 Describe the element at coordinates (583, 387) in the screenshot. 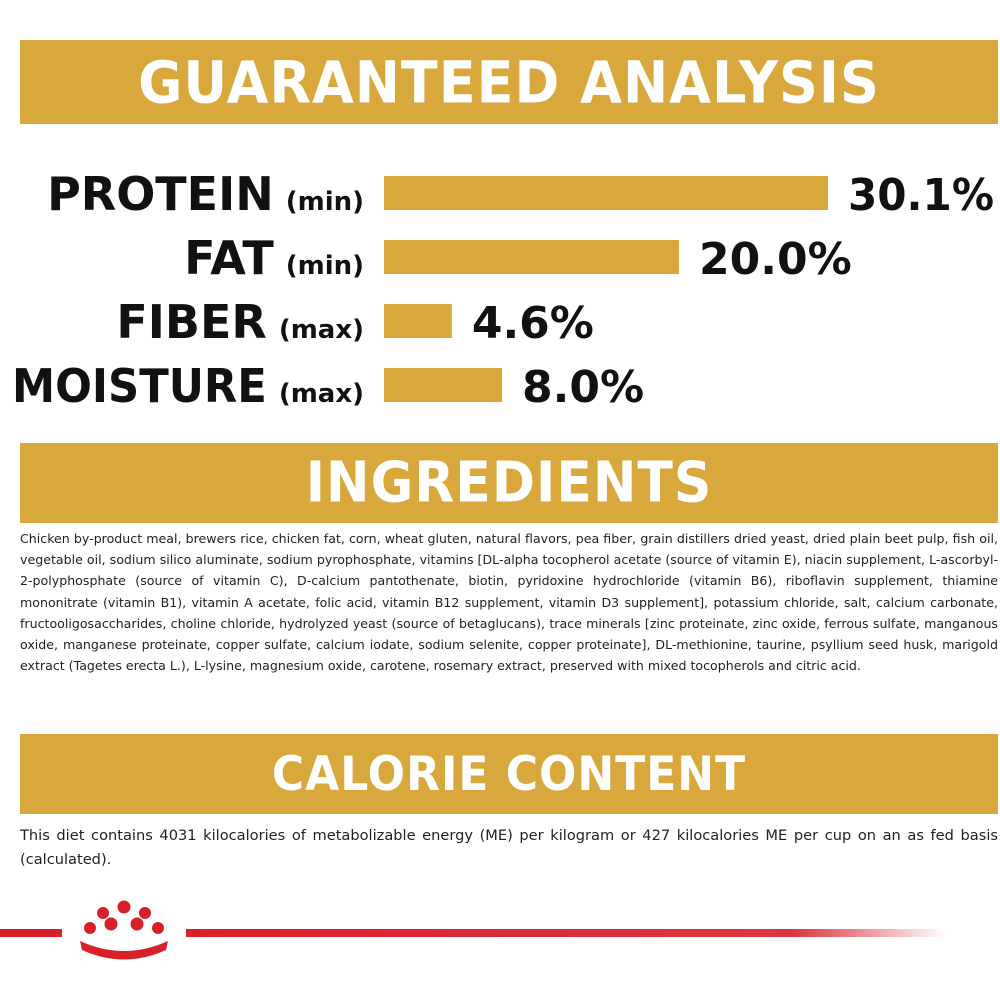

I see `nutrient-value-label: 8.0%` at that location.